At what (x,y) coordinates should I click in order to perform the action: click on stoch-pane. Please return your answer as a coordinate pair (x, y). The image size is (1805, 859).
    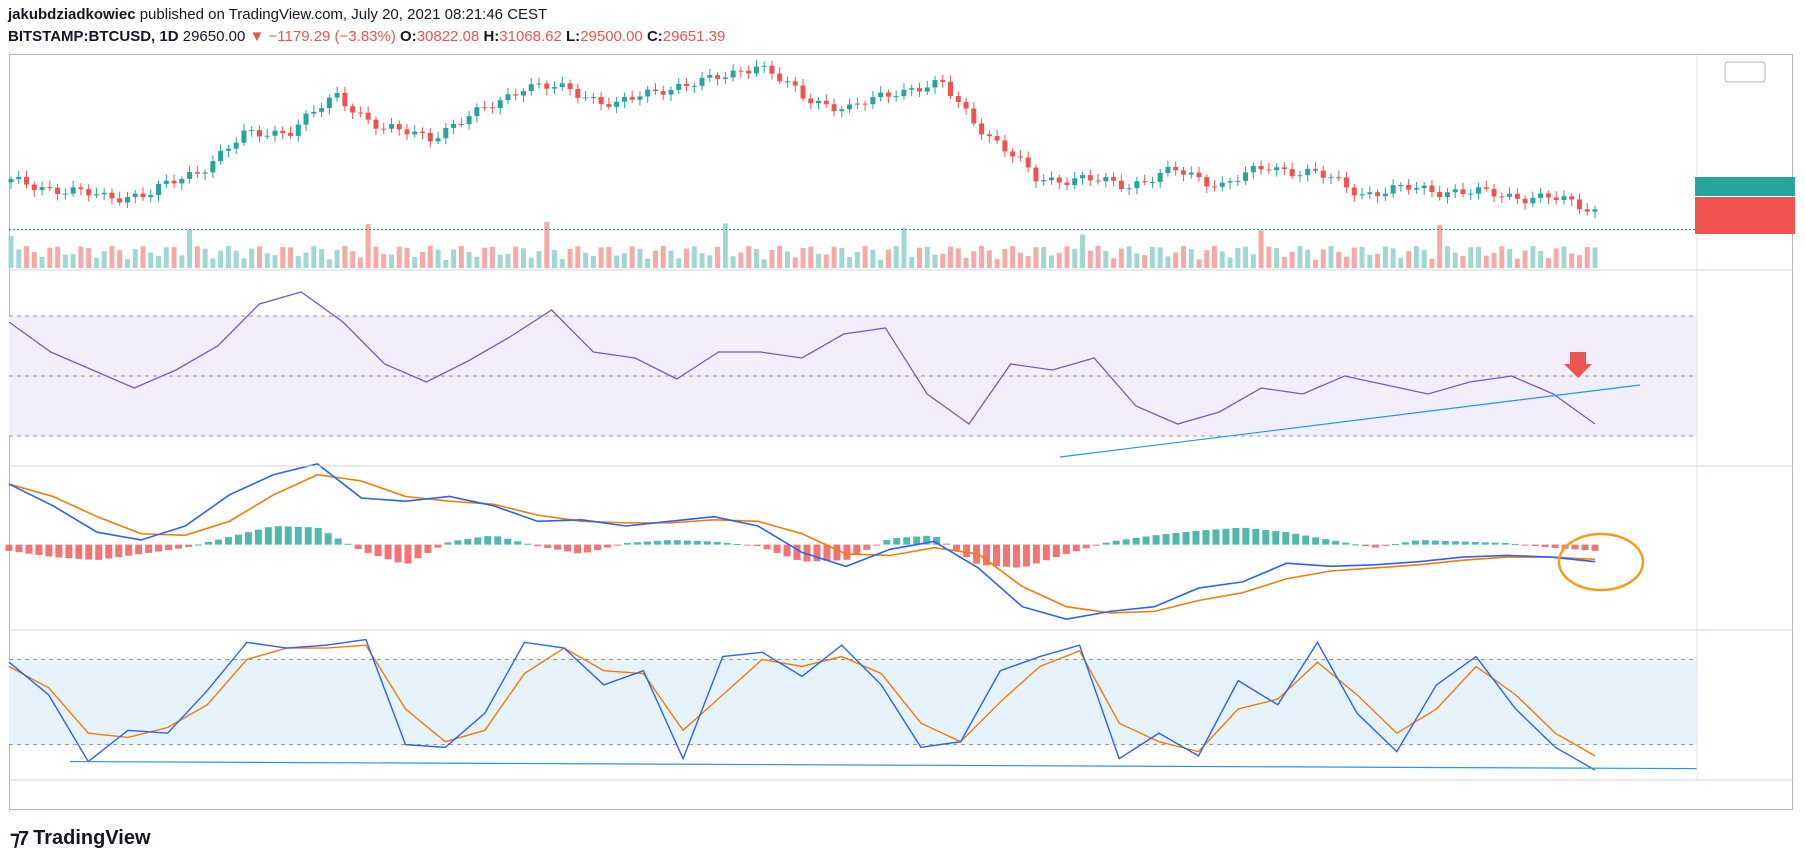
    Looking at the image, I should click on (853, 704).